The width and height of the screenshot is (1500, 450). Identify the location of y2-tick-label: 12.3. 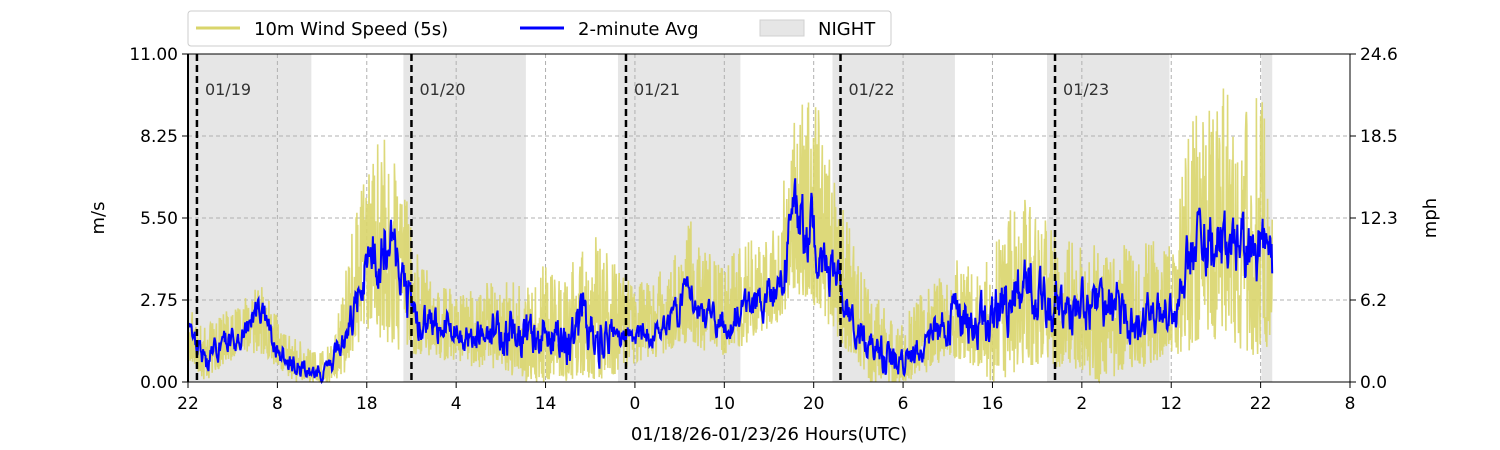
(1379, 219).